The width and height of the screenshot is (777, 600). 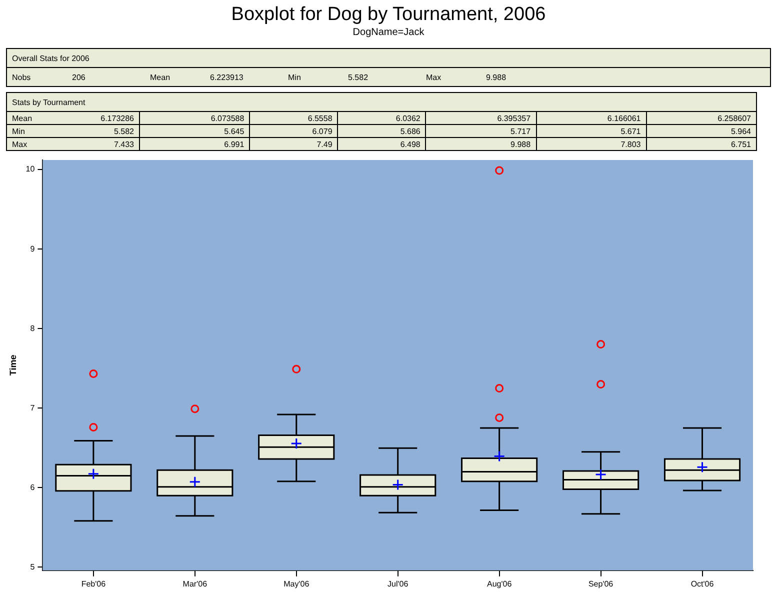 I want to click on text: 6.079, so click(x=294, y=131).